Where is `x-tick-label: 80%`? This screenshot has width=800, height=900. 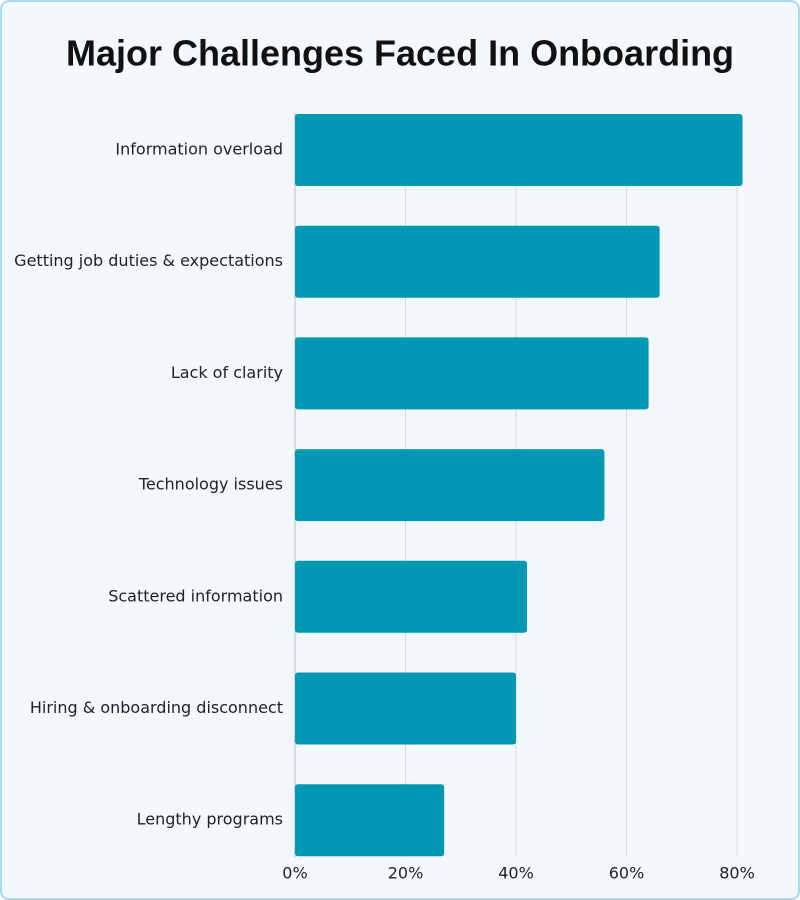 x-tick-label: 80% is located at coordinates (737, 873).